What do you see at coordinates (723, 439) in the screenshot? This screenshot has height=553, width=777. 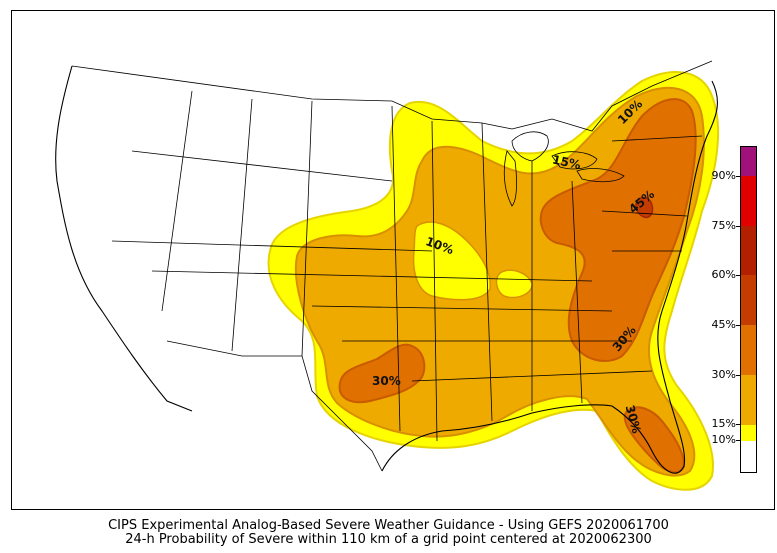 I see `legend-tick-label: 10%` at bounding box center [723, 439].